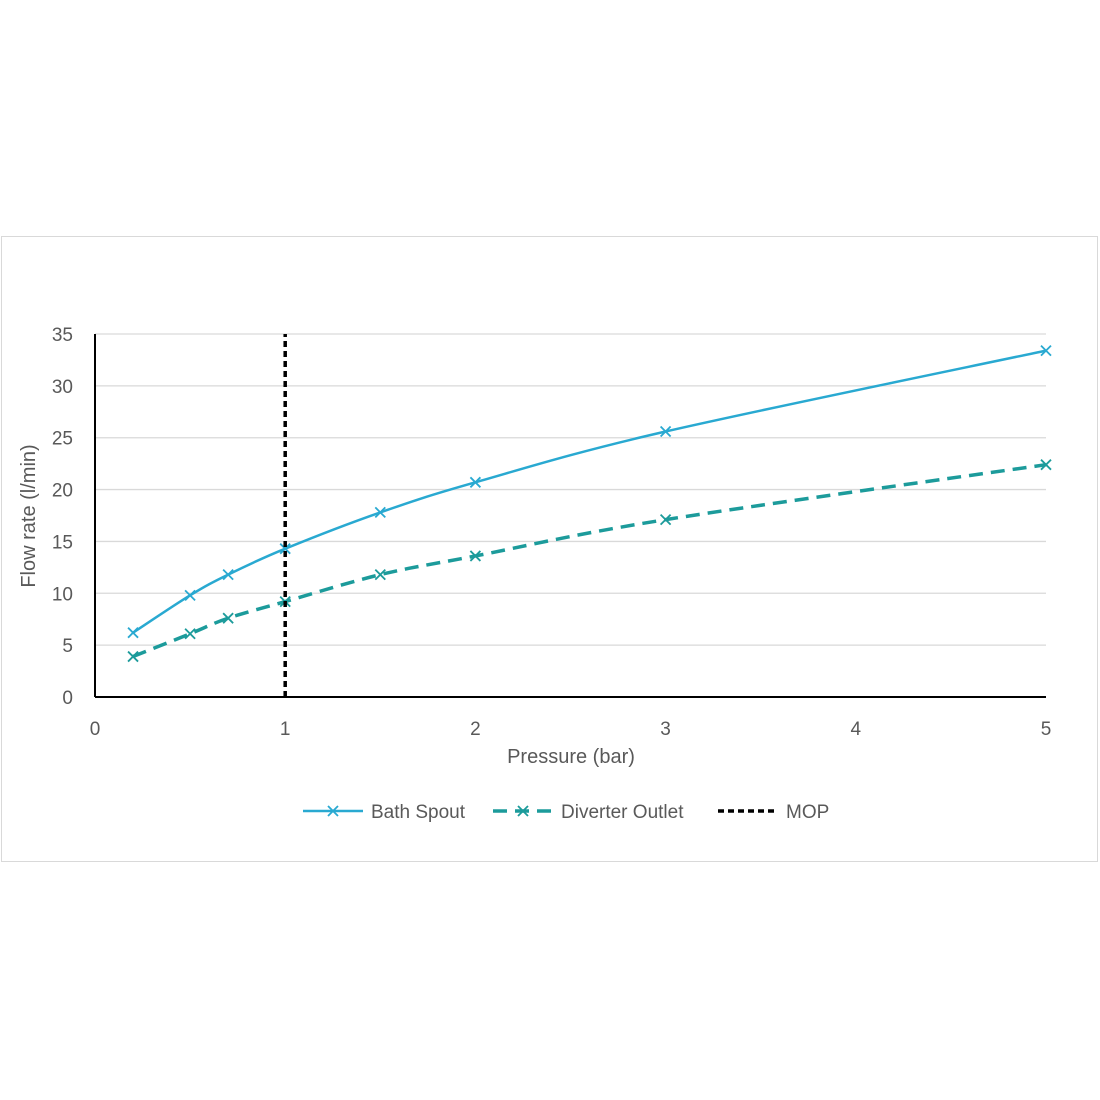 The image size is (1100, 1100). Describe the element at coordinates (29, 515) in the screenshot. I see `y-axis-title: Flow rate (l/min)` at that location.